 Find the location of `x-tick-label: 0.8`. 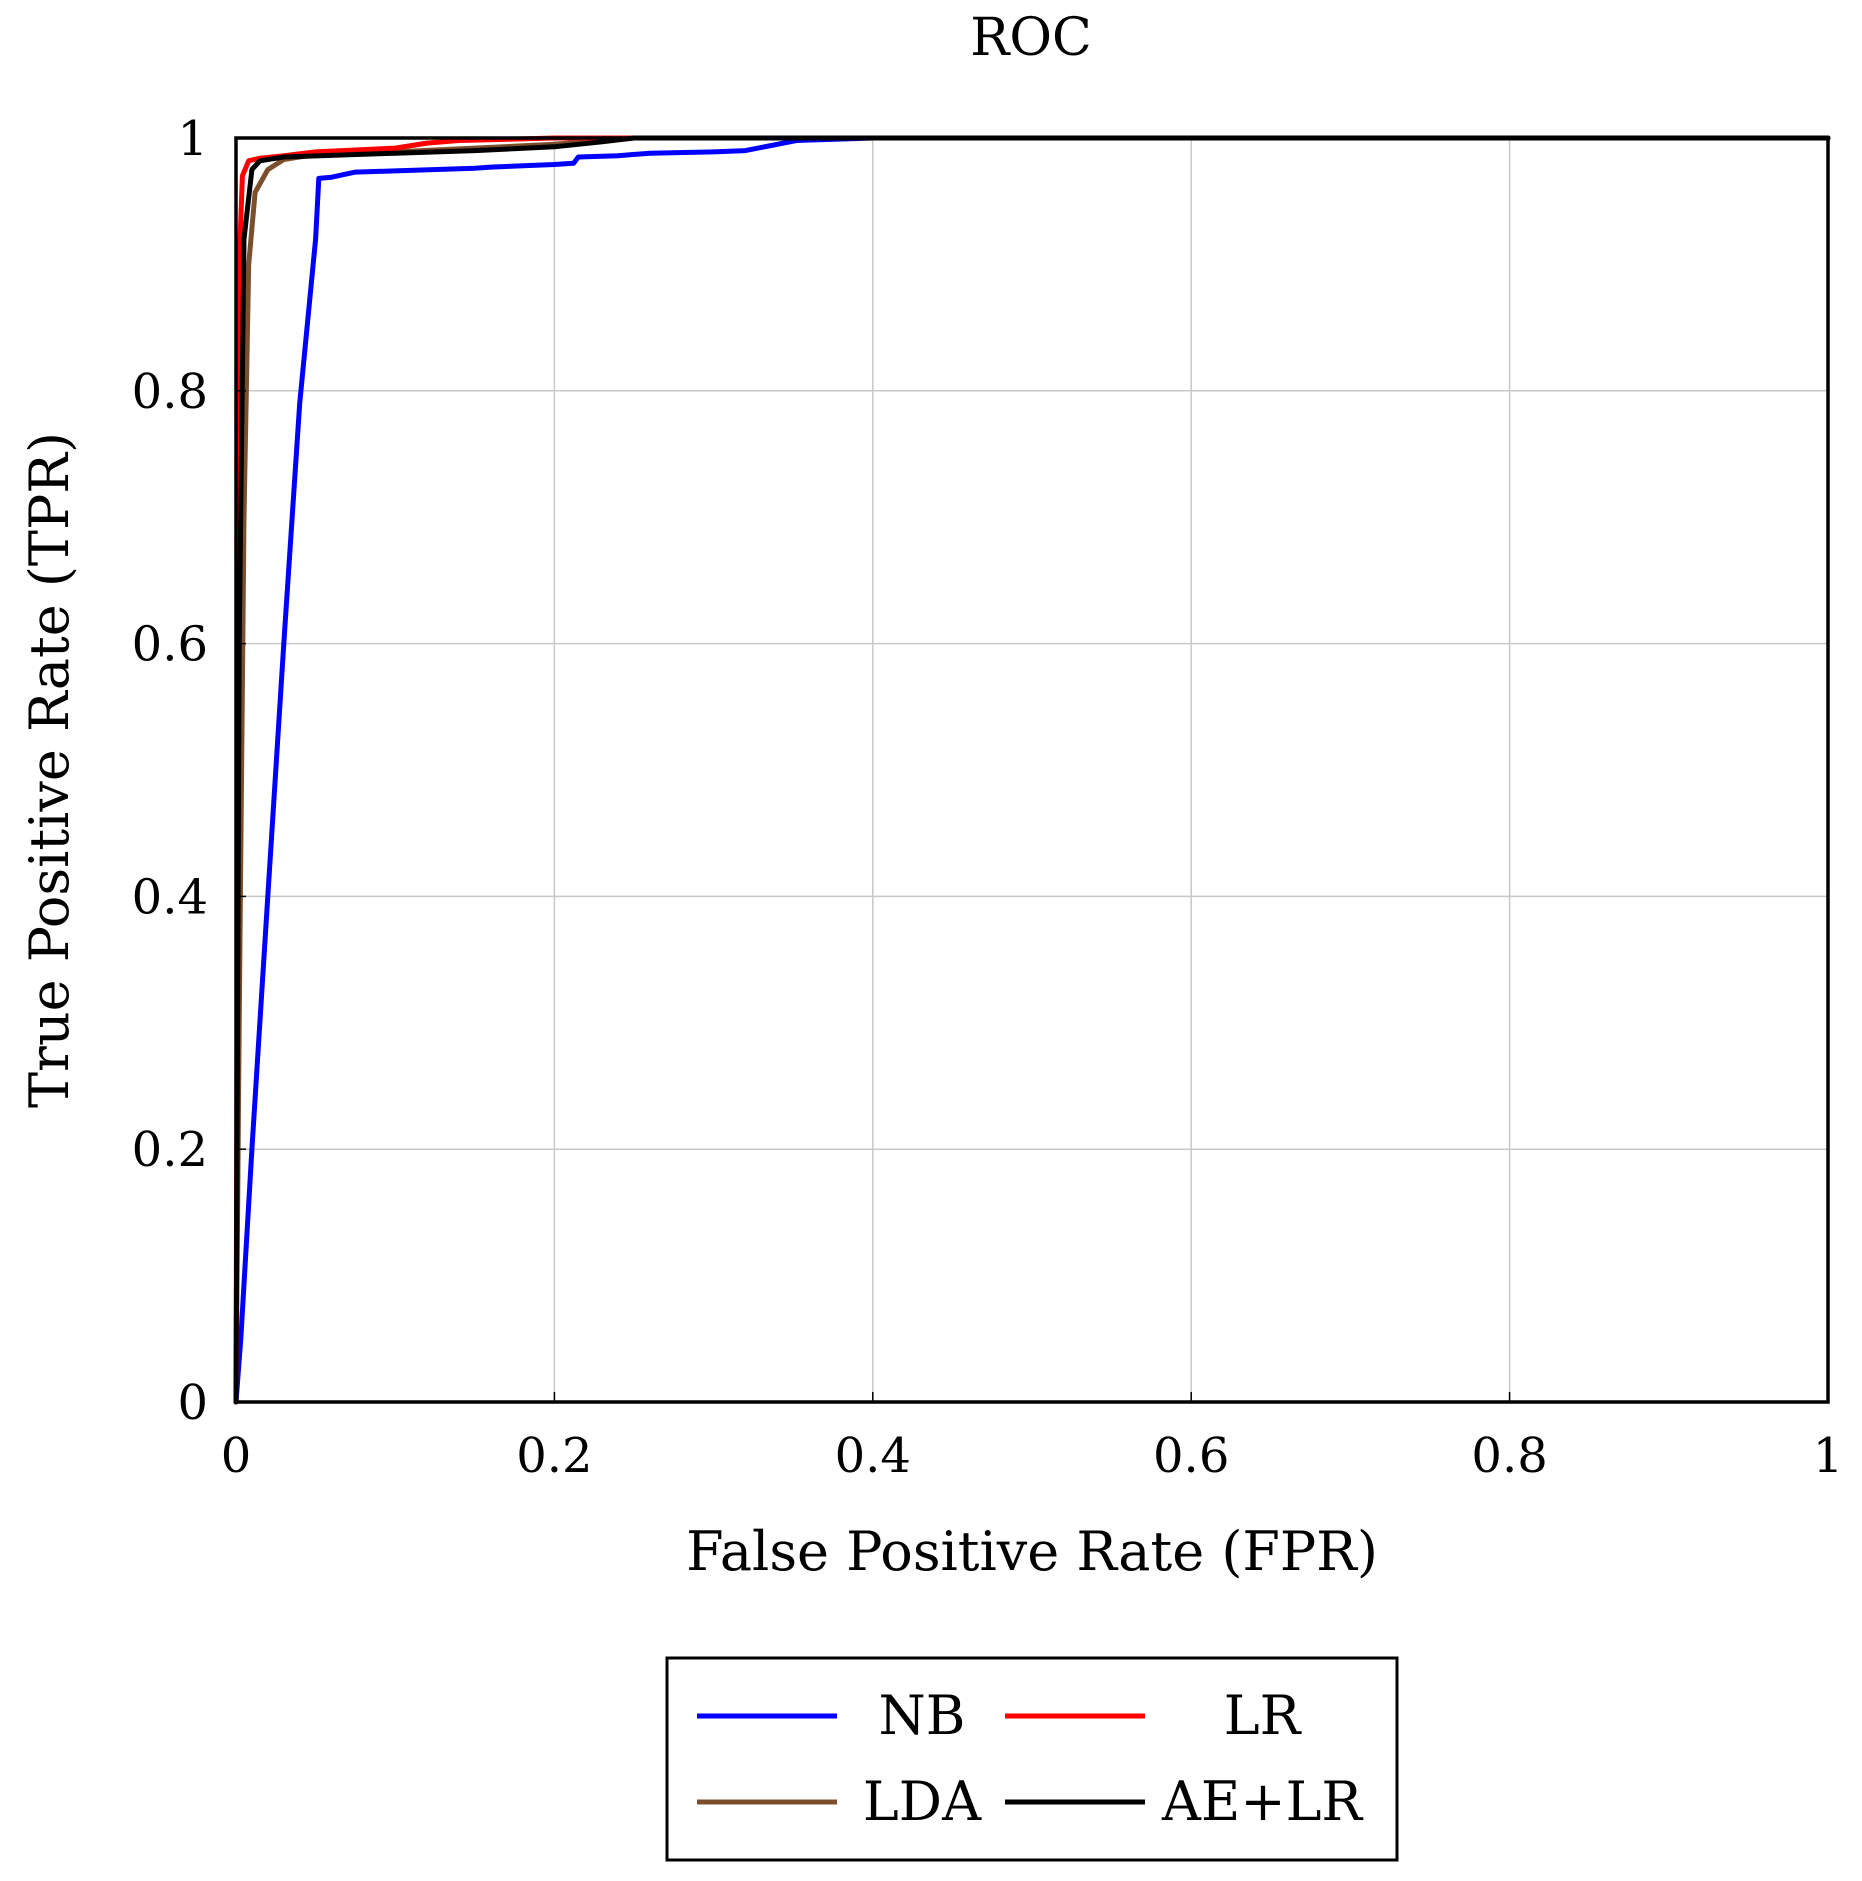

x-tick-label: 0.8 is located at coordinates (1509, 1456).